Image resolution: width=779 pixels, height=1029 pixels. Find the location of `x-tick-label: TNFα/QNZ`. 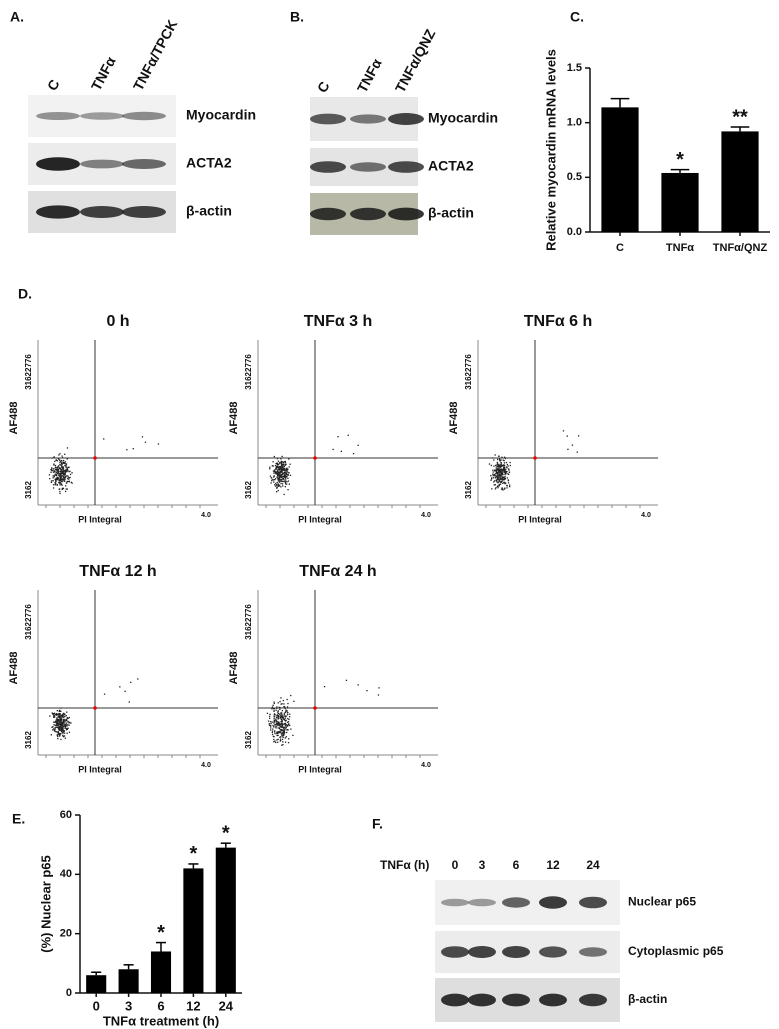

x-tick-label: TNFα/QNZ is located at coordinates (740, 248).